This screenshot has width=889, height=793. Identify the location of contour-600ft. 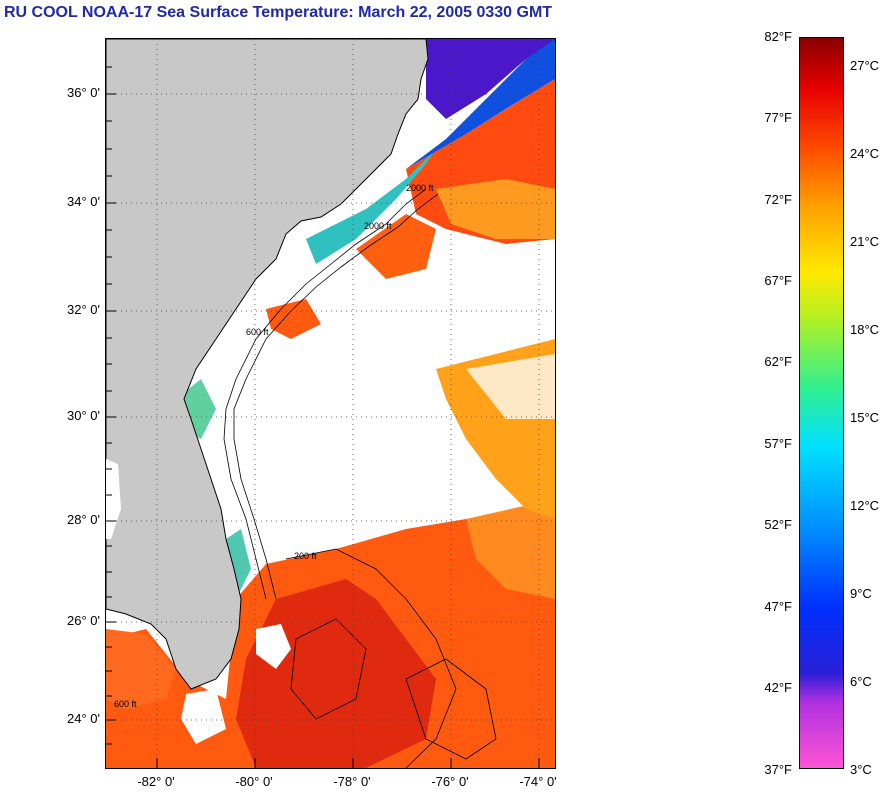
(325, 394).